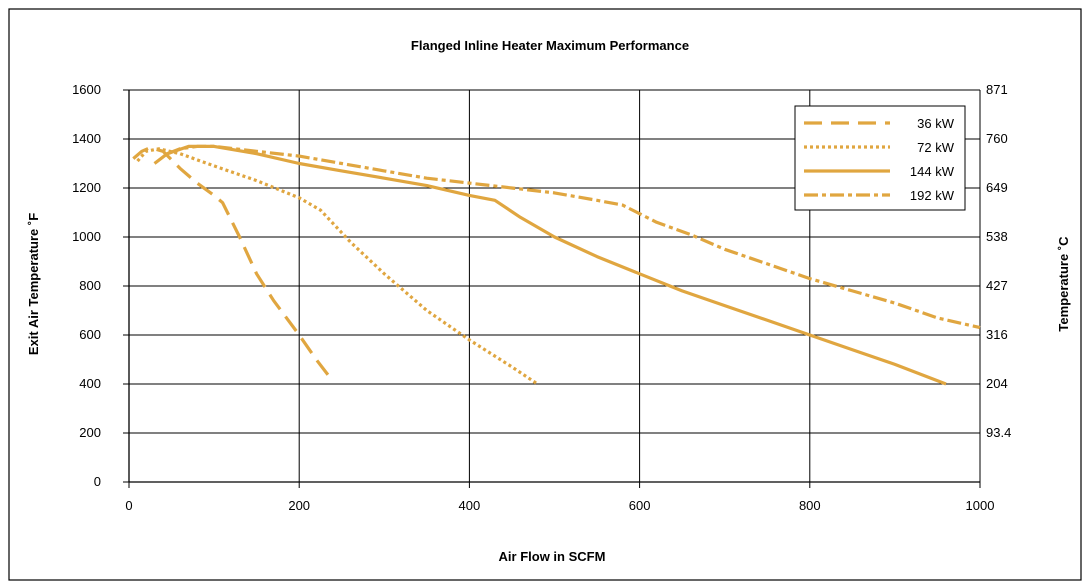  I want to click on legend-label: 36 kW, so click(936, 123).